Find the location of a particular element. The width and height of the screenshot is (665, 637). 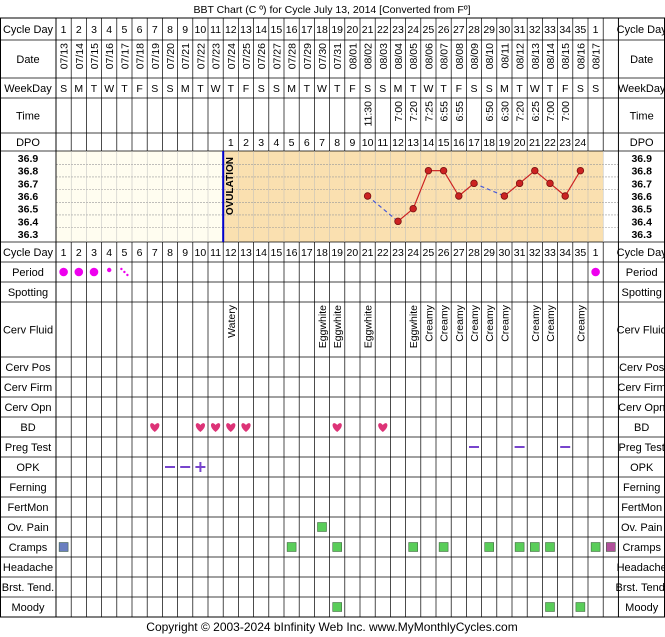

date-label: 08/09 is located at coordinates (475, 56).